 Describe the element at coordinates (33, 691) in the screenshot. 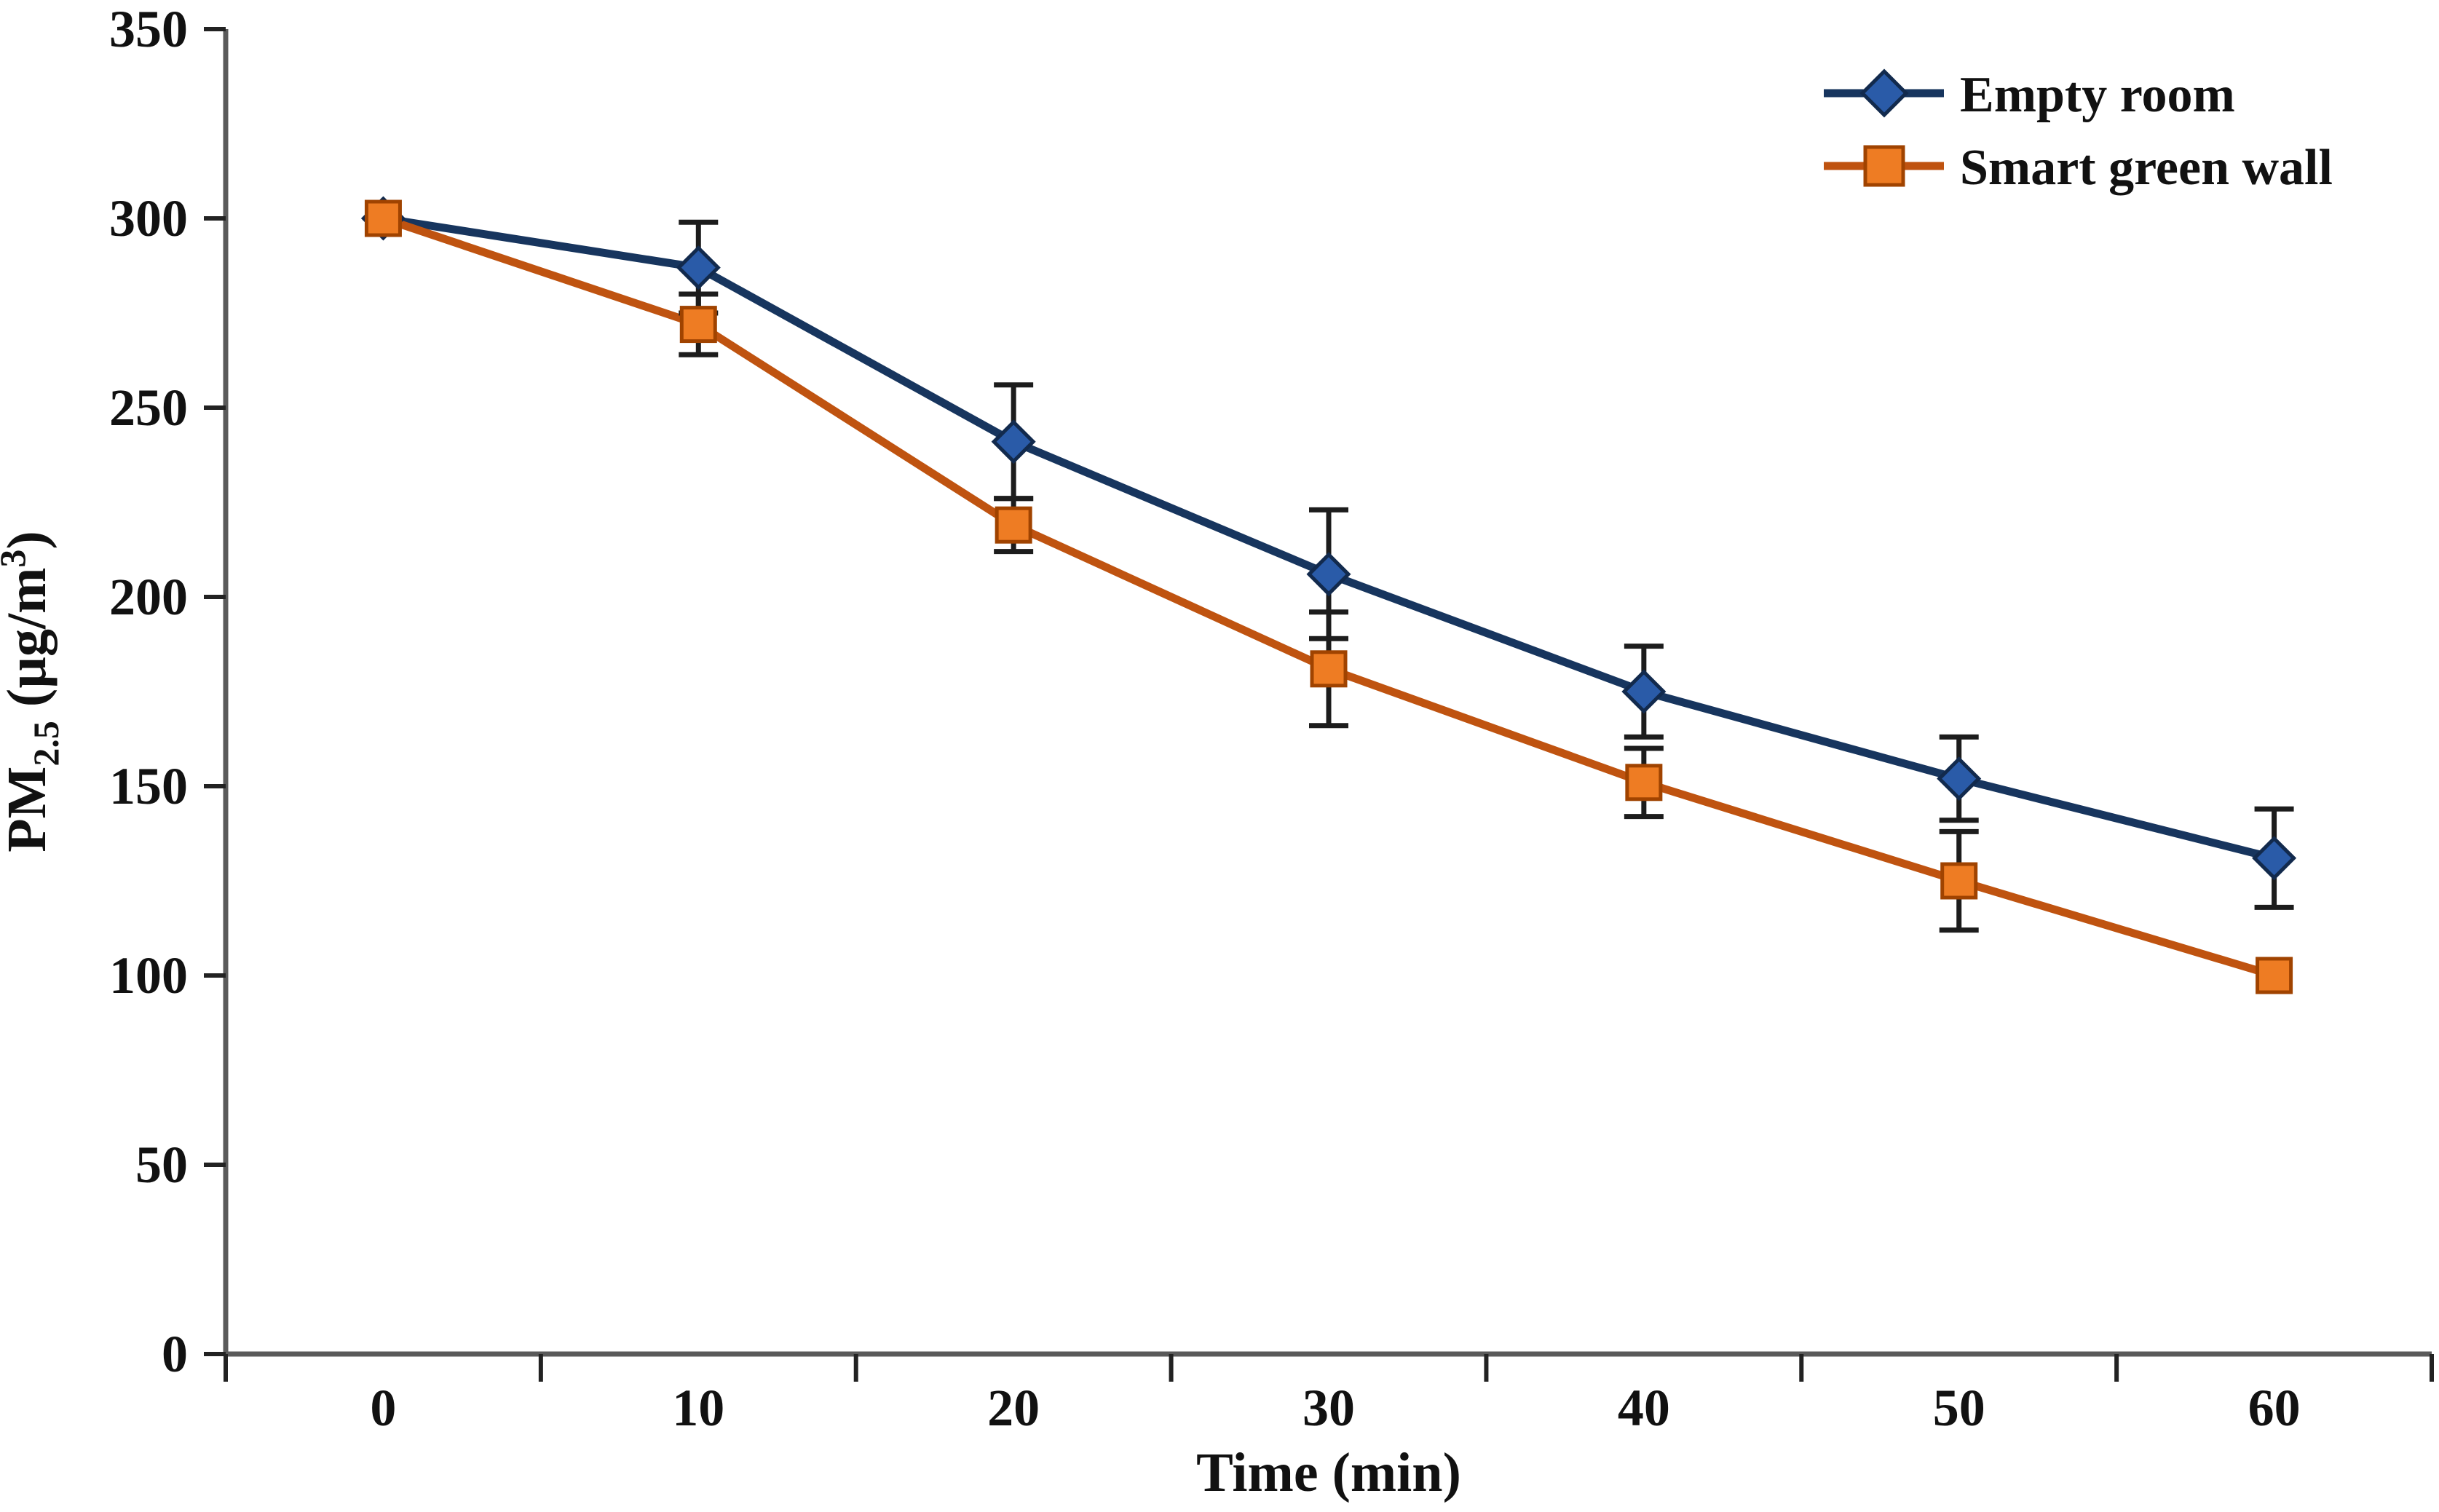

I see `y-axis-title: PM2.5 (µg/m3)` at that location.